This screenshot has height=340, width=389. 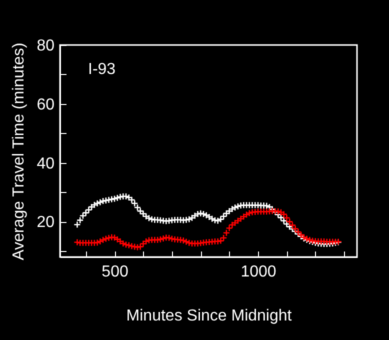 What do you see at coordinates (19, 151) in the screenshot?
I see `y-axis-title: Average Travel Time (minutes)` at bounding box center [19, 151].